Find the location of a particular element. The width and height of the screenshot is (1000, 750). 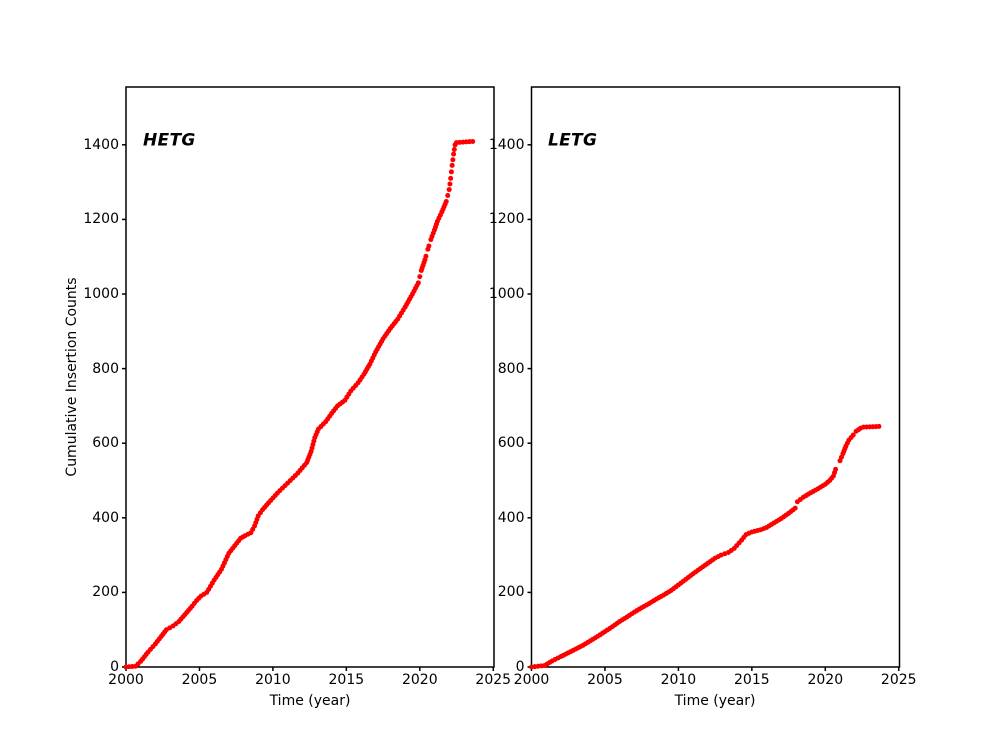

x-axis-label-hetg: Time (year) is located at coordinates (310, 701).